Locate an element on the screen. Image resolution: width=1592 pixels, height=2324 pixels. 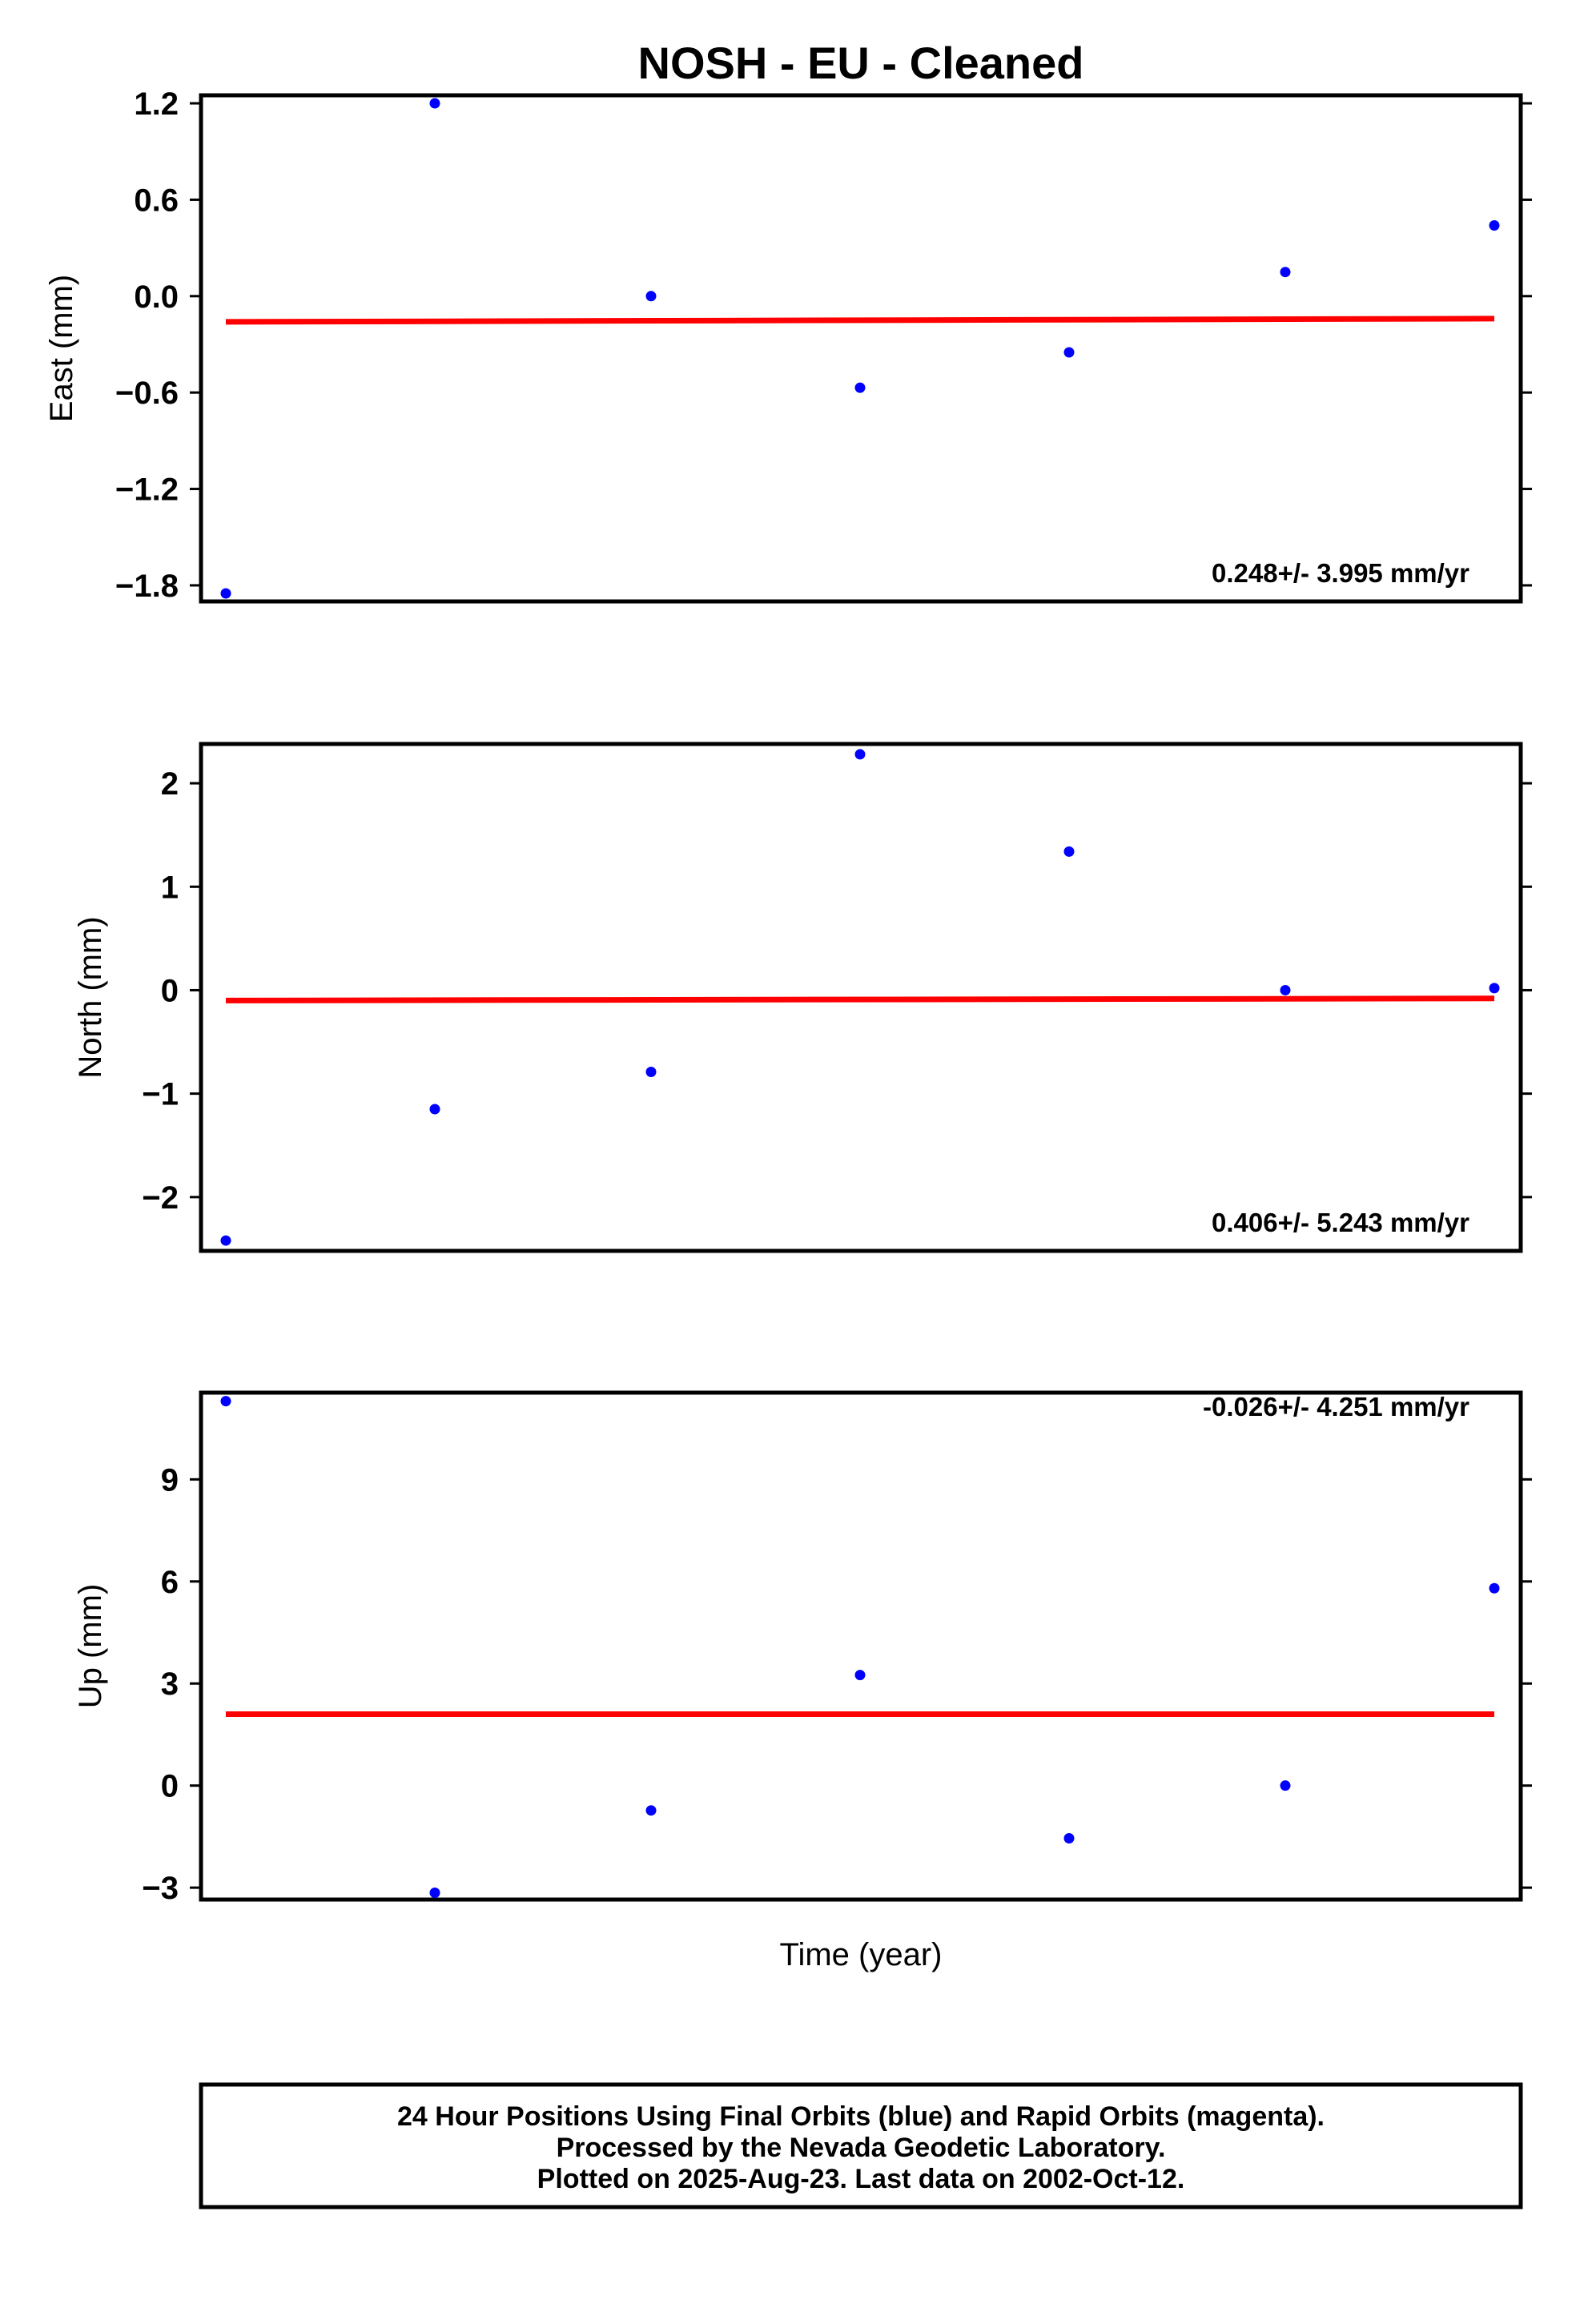
y-tick-label: 2 is located at coordinates (170, 784).